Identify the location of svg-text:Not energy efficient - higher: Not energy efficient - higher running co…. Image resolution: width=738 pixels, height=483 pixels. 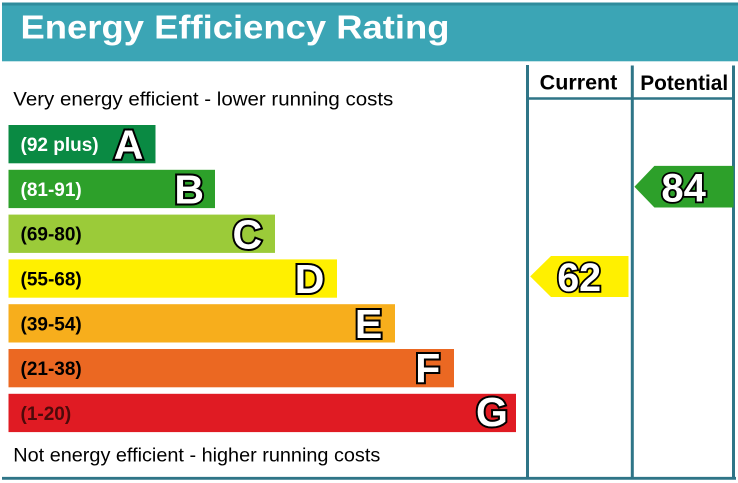
(196, 455).